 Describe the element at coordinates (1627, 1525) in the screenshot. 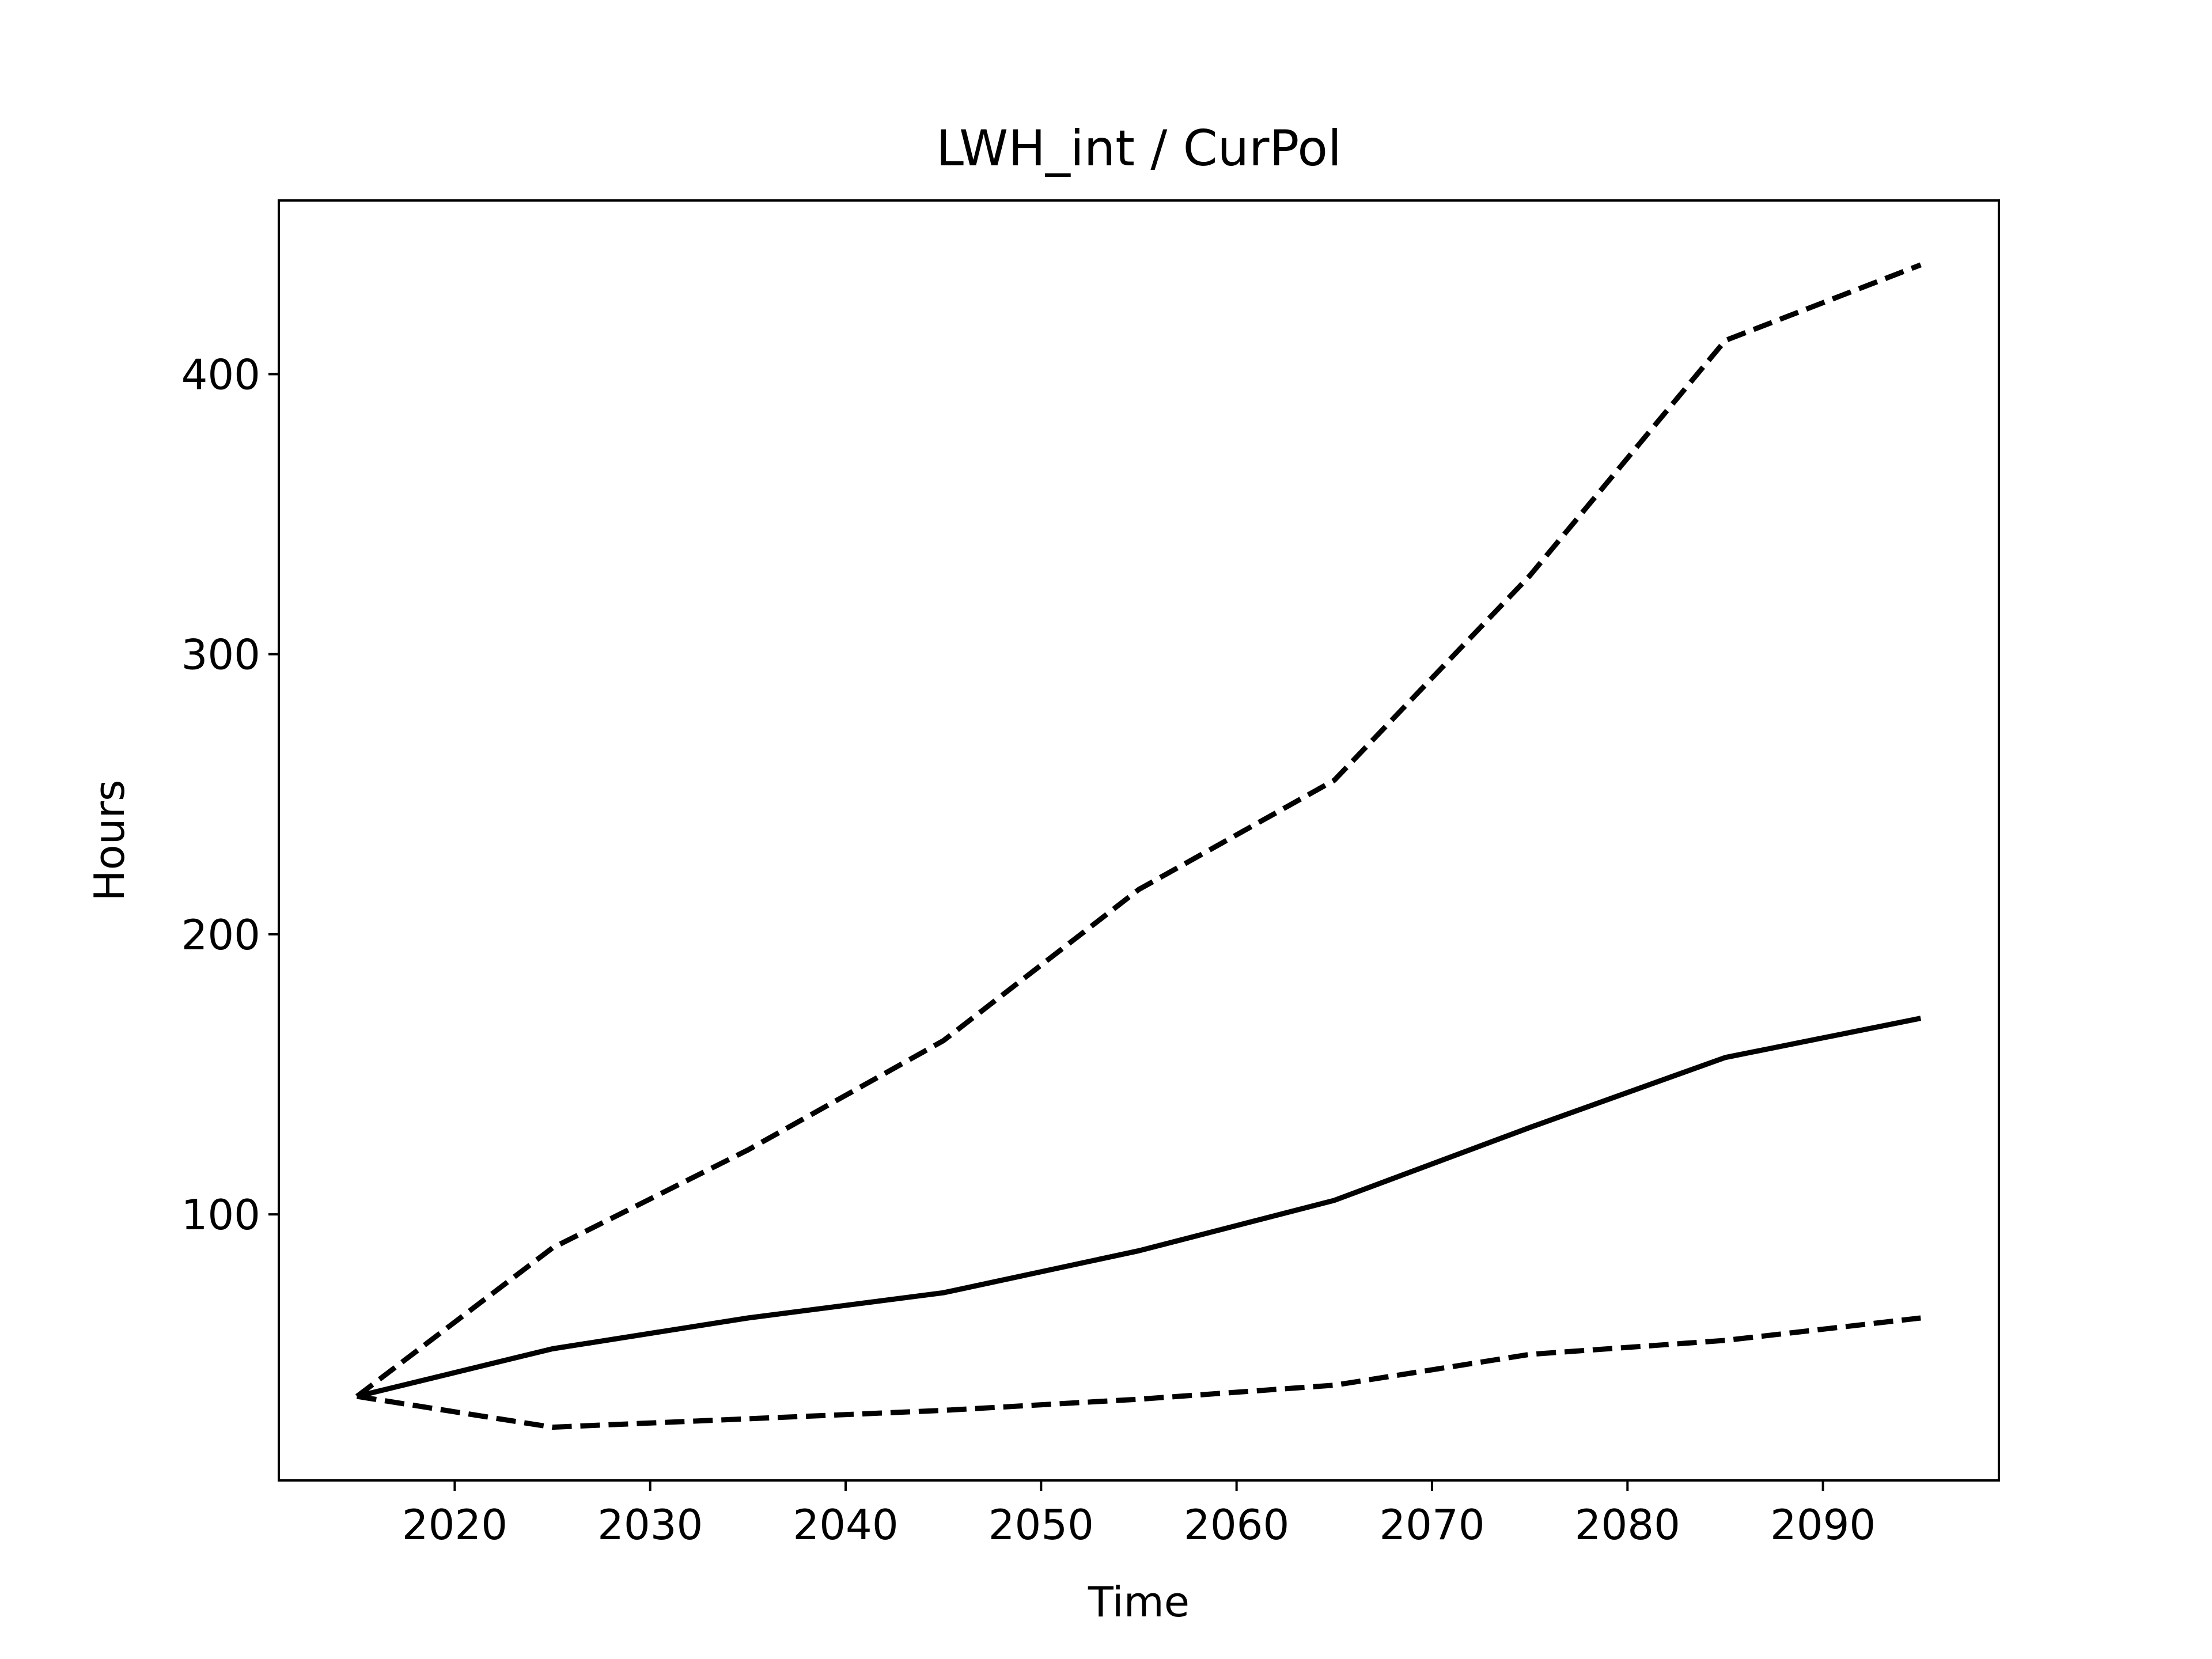

I see `x-tick-label: 2080` at that location.